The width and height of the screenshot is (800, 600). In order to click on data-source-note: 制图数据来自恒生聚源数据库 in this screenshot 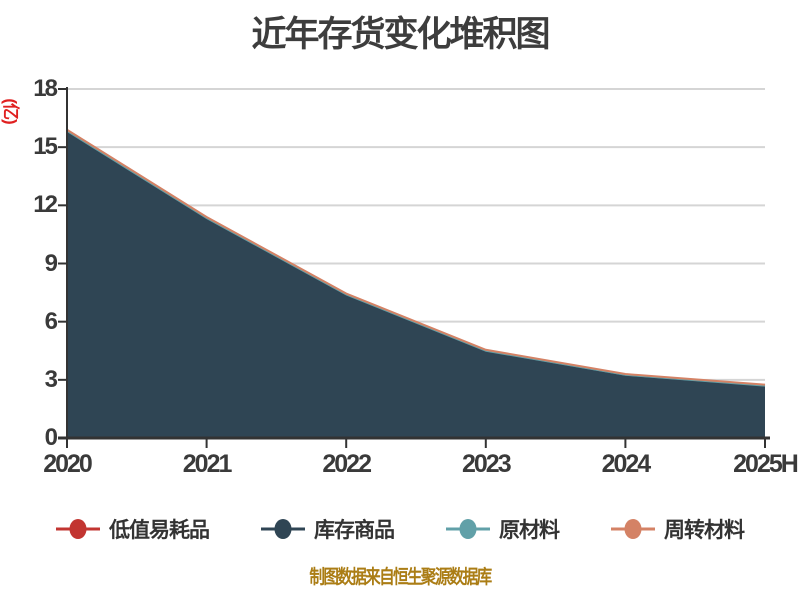, I will do `click(400, 577)`.